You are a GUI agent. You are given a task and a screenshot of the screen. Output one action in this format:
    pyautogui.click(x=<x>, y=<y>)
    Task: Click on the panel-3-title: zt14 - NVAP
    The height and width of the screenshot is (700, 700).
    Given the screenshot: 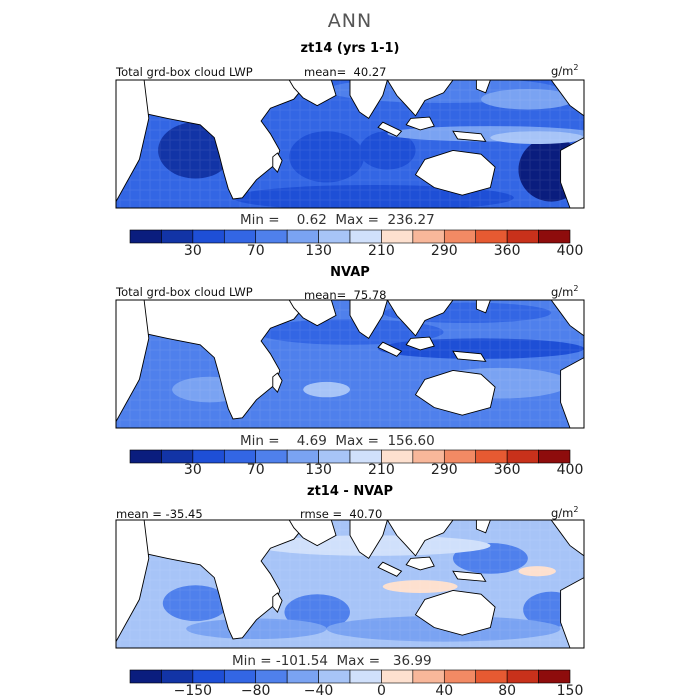 What is the action you would take?
    pyautogui.click(x=350, y=491)
    